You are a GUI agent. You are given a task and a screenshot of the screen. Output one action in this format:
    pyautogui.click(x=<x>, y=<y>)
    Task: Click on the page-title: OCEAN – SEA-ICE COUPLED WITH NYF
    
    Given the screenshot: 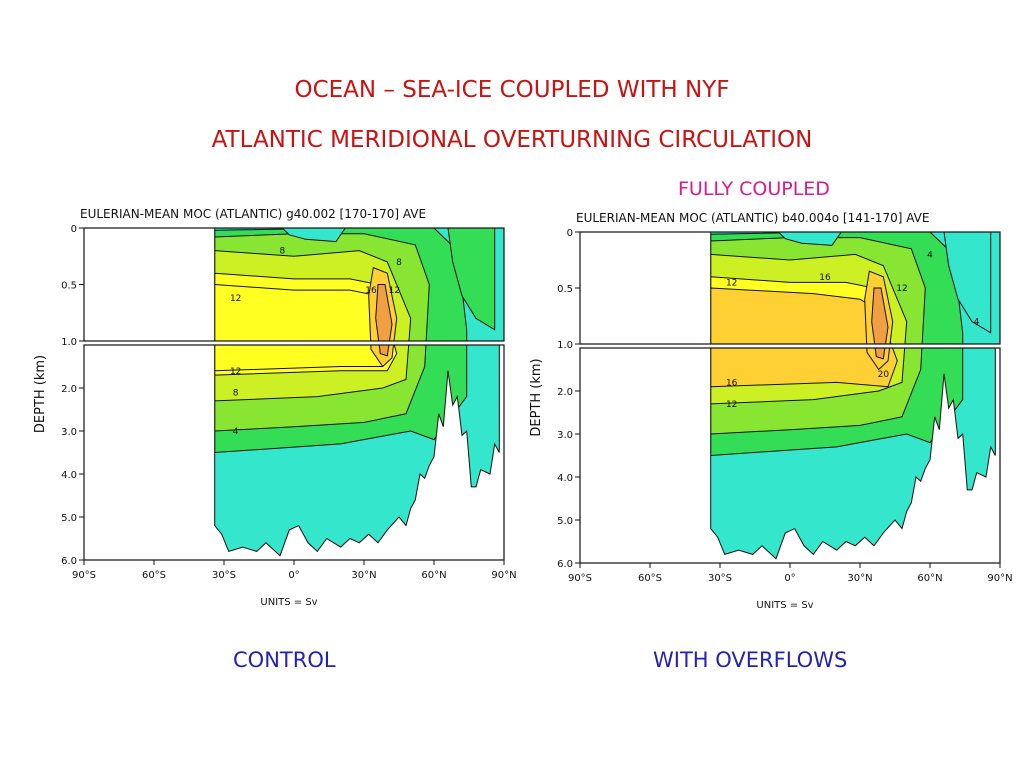 What is the action you would take?
    pyautogui.click(x=512, y=90)
    